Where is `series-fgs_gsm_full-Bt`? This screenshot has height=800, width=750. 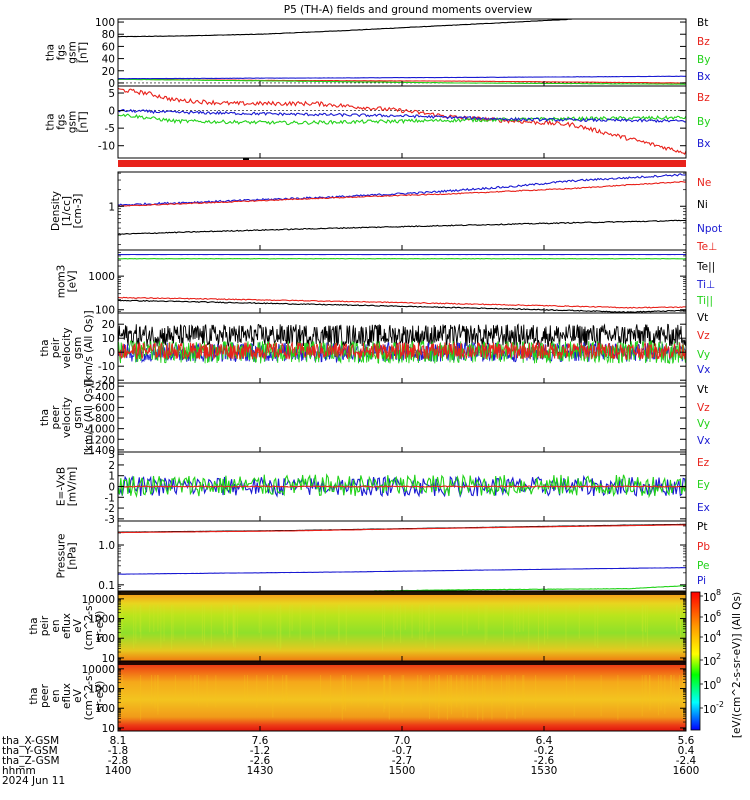 series-fgs_gsm_full-Bt is located at coordinates (401, 28).